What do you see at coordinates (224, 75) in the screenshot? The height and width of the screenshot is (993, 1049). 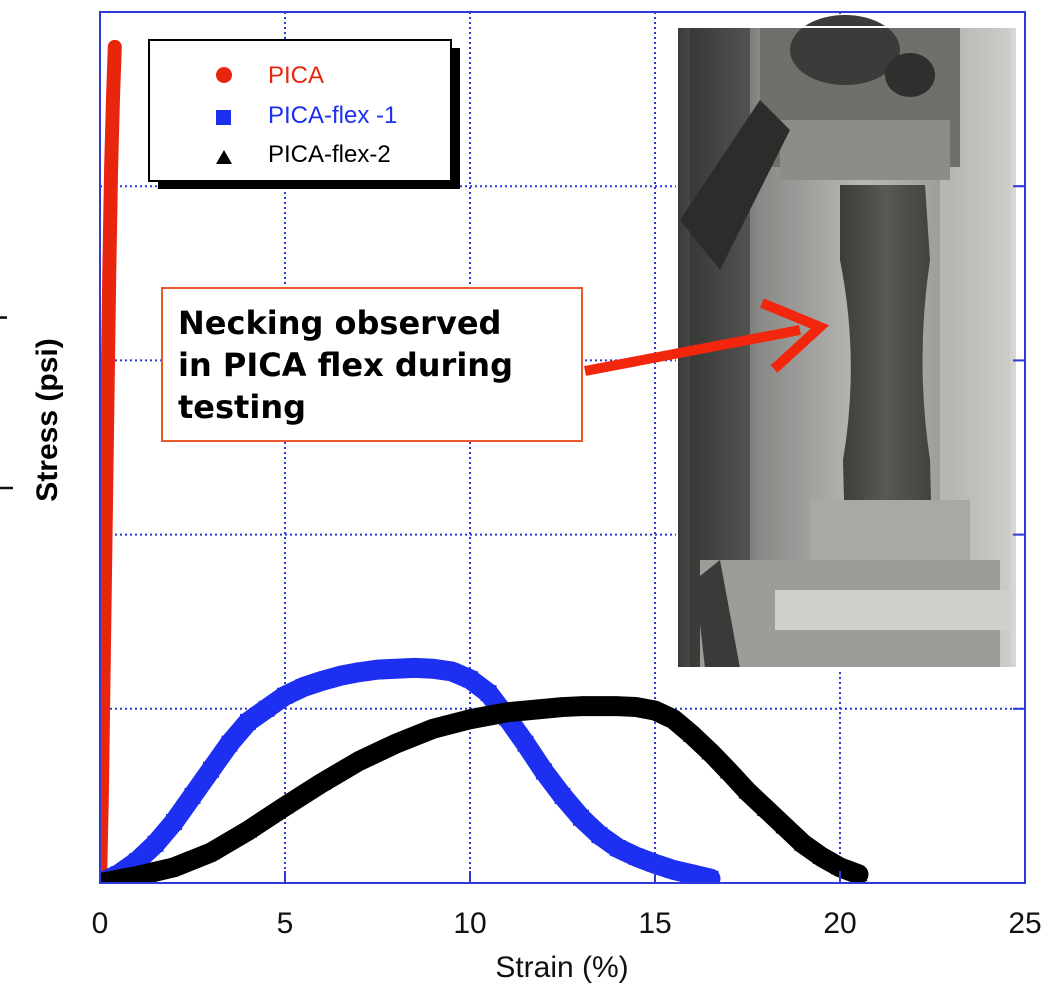 I see `legend-marker-pica` at bounding box center [224, 75].